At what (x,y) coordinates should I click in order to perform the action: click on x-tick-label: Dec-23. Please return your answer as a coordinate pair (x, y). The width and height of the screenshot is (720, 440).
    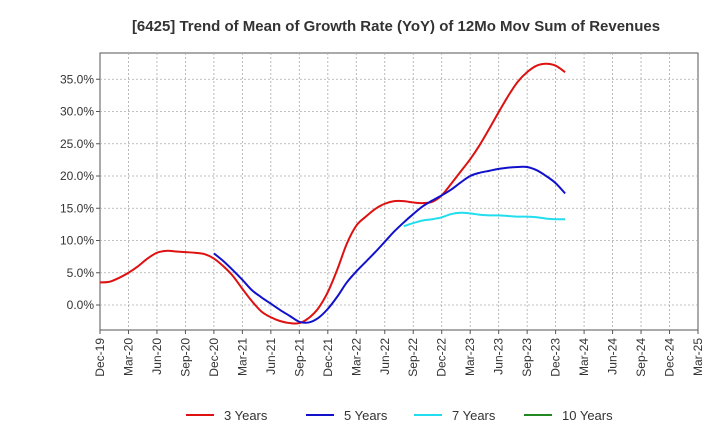
    Looking at the image, I should click on (556, 357).